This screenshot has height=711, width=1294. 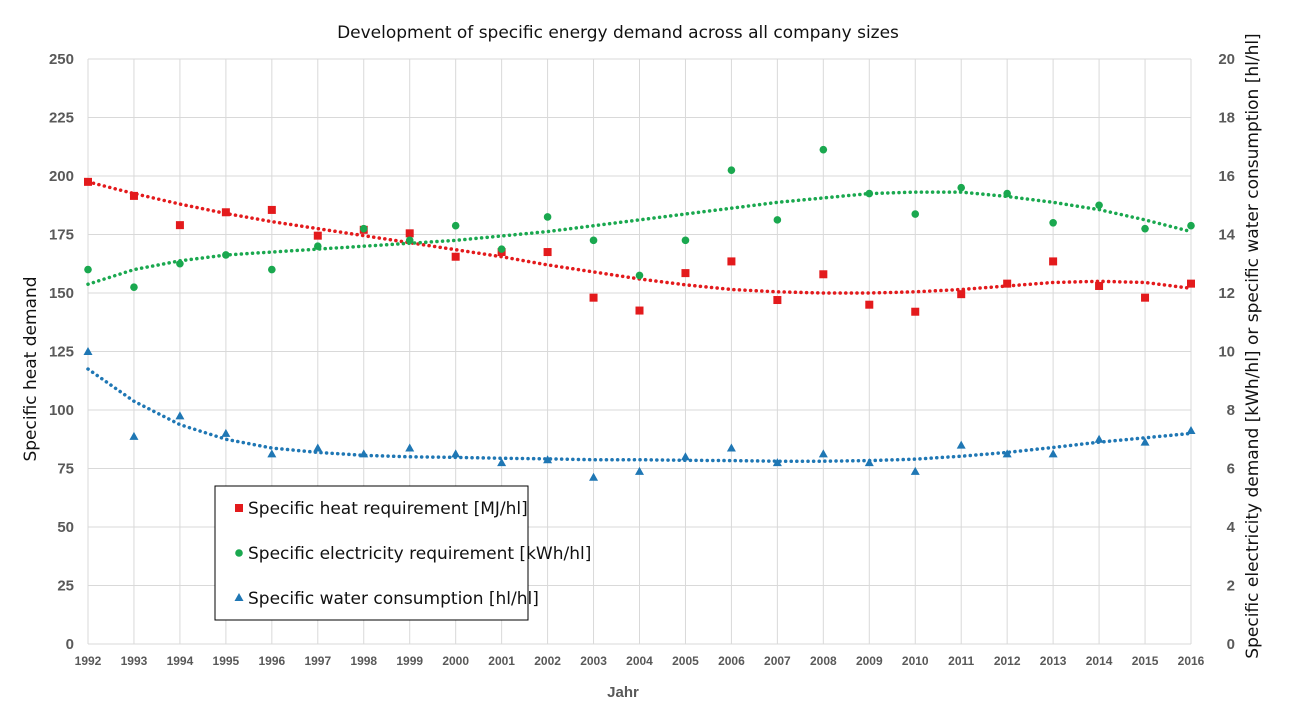 What do you see at coordinates (225, 212) in the screenshot?
I see `heat-point-1995` at bounding box center [225, 212].